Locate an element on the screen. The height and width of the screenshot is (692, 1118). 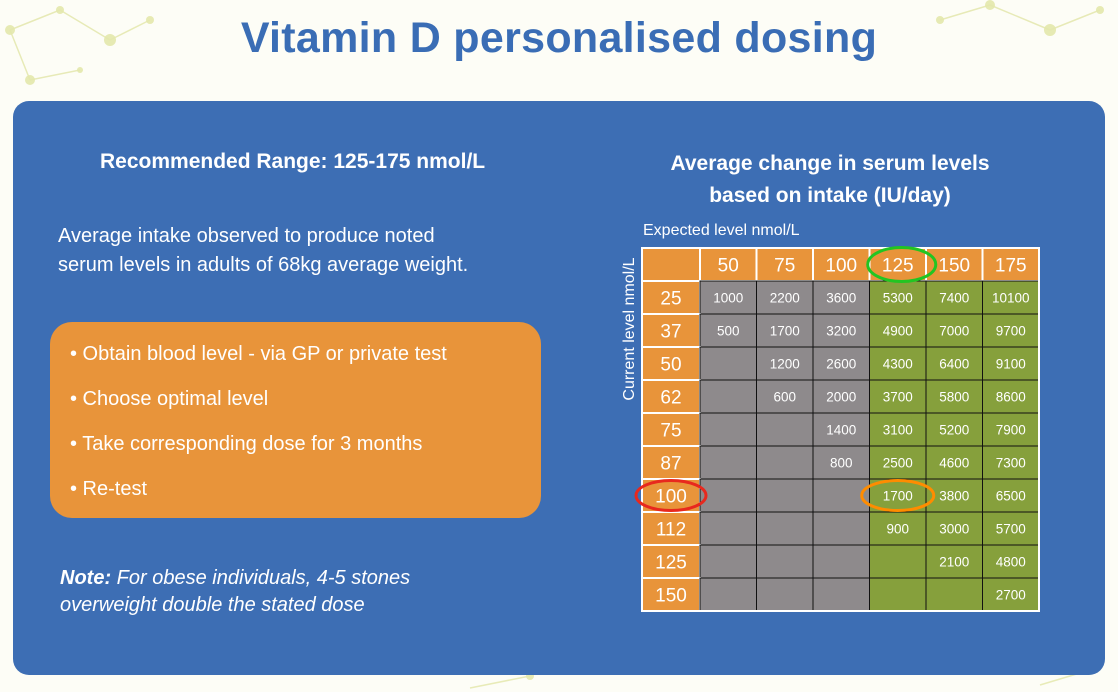
column-header-label: 50 is located at coordinates (728, 266).